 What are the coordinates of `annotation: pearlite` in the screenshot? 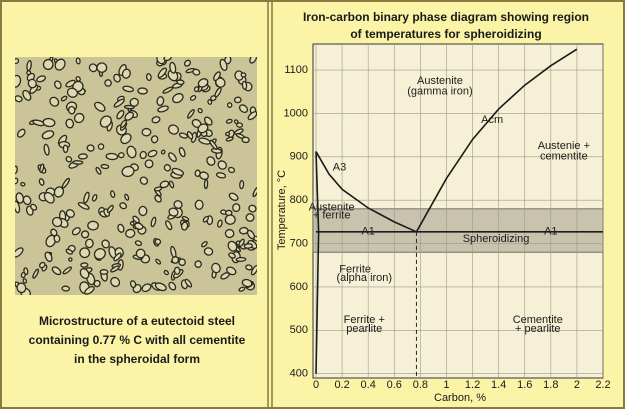 It's located at (364, 329).